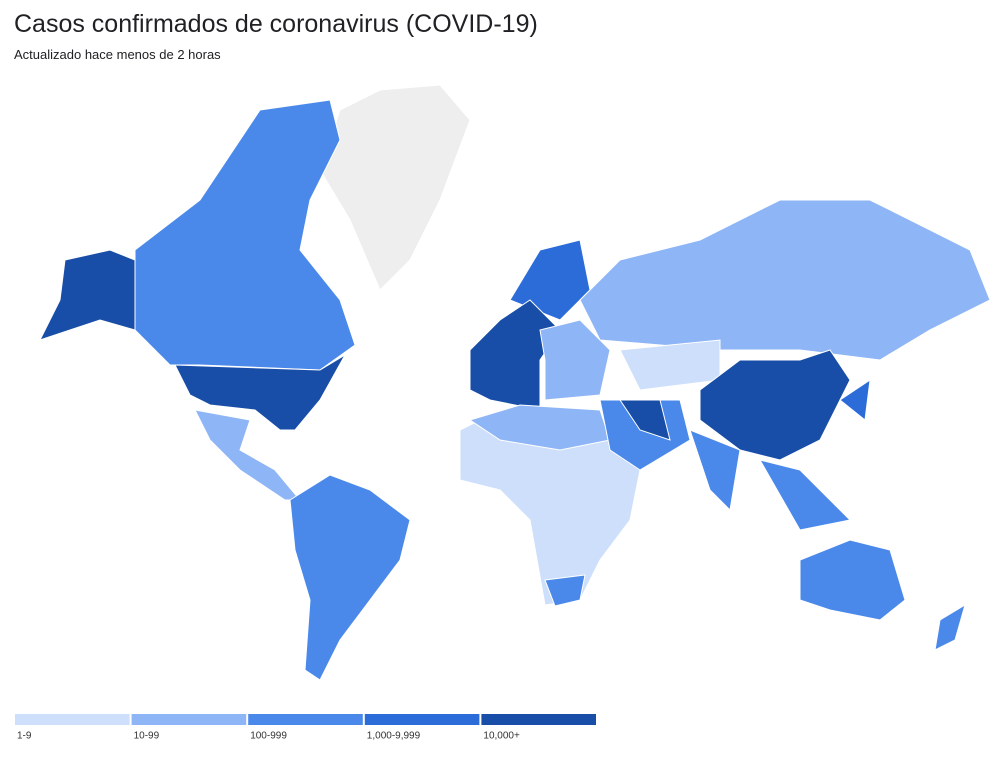 The height and width of the screenshot is (761, 1000). Describe the element at coordinates (575, 360) in the screenshot. I see `eastern-europe` at that location.